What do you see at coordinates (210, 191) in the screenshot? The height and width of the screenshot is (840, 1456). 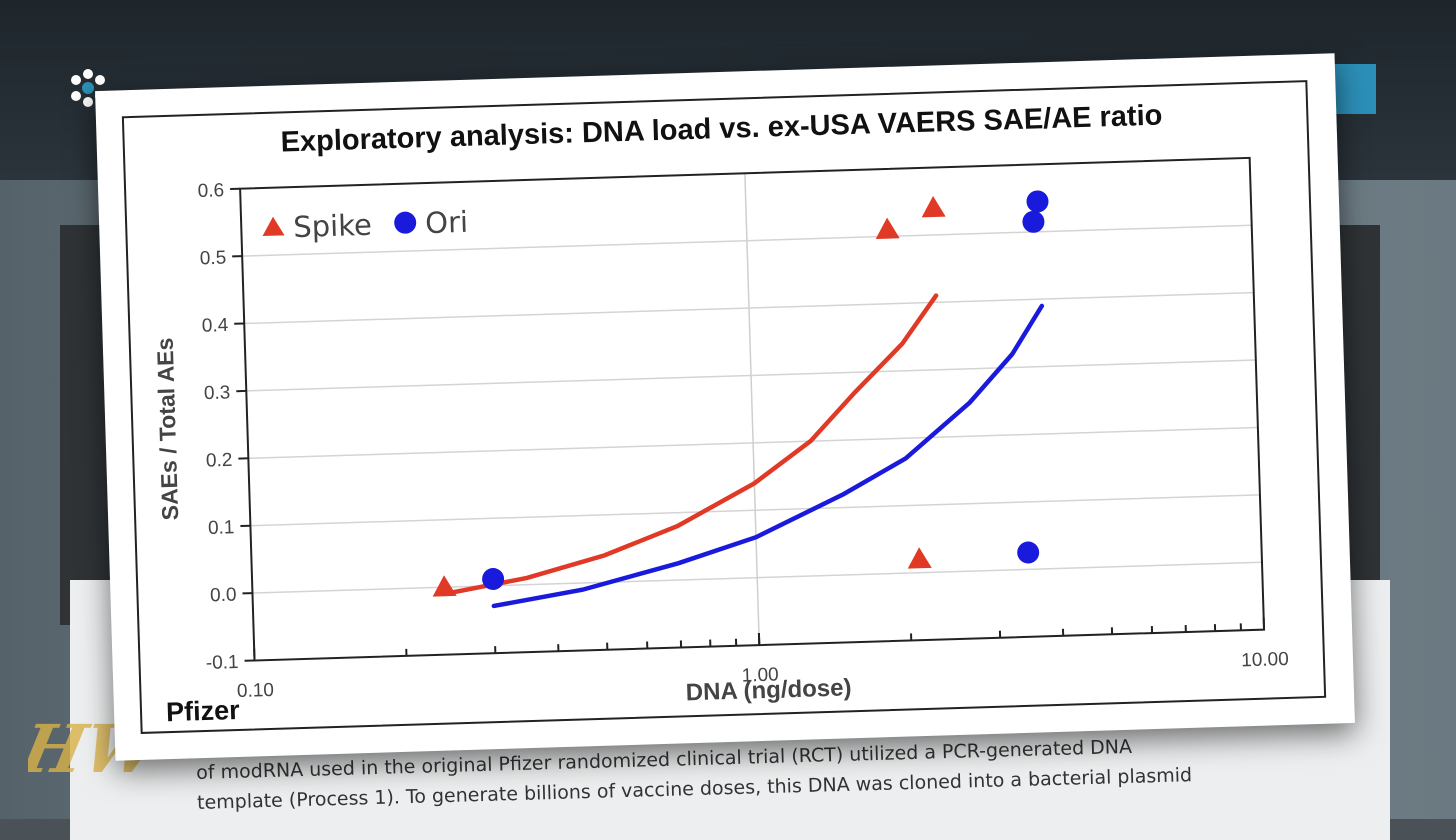 I see `y-tick-label: 0.6` at bounding box center [210, 191].